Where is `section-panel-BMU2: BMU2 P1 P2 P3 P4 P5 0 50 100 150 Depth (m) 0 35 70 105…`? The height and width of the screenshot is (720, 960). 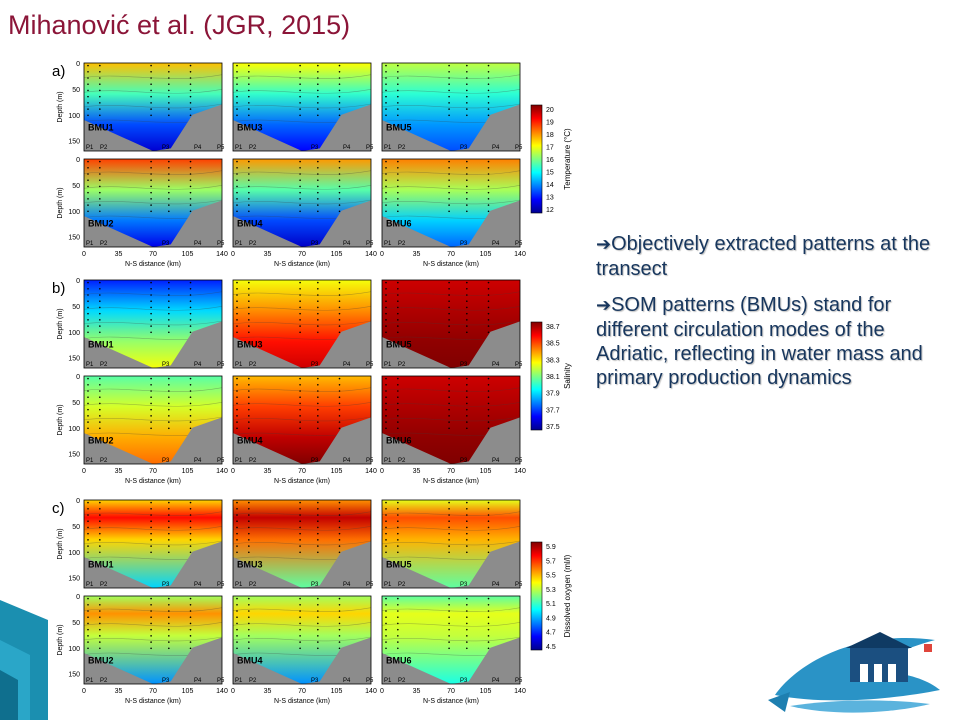
section-panel-BMU2: BMU2 P1 P2 P3 P4 P5 0 50 100 150 Depth (m) 0 35 70 105… is located at coordinates (142, 649).